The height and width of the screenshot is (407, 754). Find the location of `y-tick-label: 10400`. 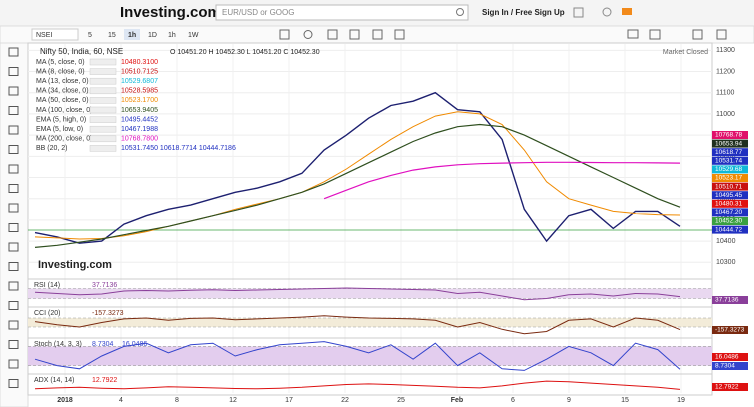

y-tick-label: 10400 is located at coordinates (726, 241).